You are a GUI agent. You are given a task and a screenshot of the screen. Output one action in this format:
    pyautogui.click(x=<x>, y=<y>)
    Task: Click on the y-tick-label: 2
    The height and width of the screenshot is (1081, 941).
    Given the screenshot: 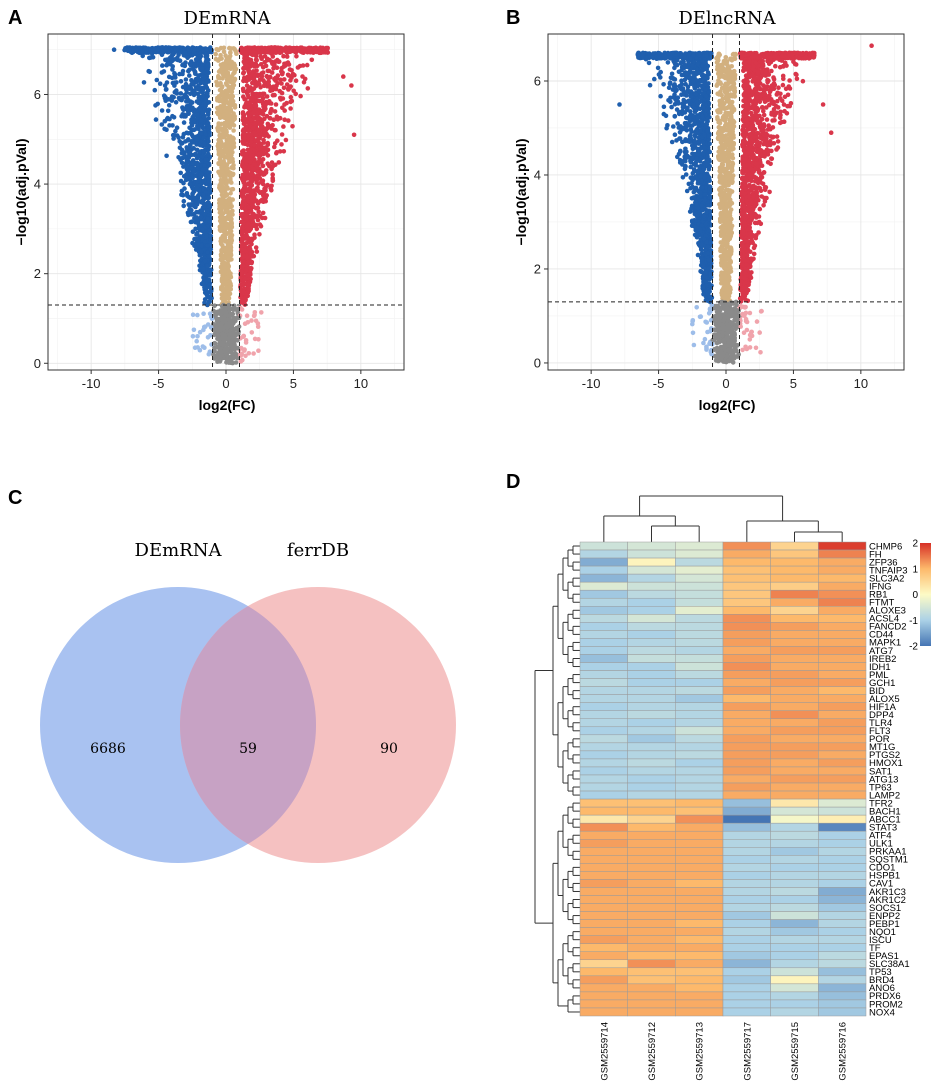 What is the action you would take?
    pyautogui.click(x=37, y=273)
    